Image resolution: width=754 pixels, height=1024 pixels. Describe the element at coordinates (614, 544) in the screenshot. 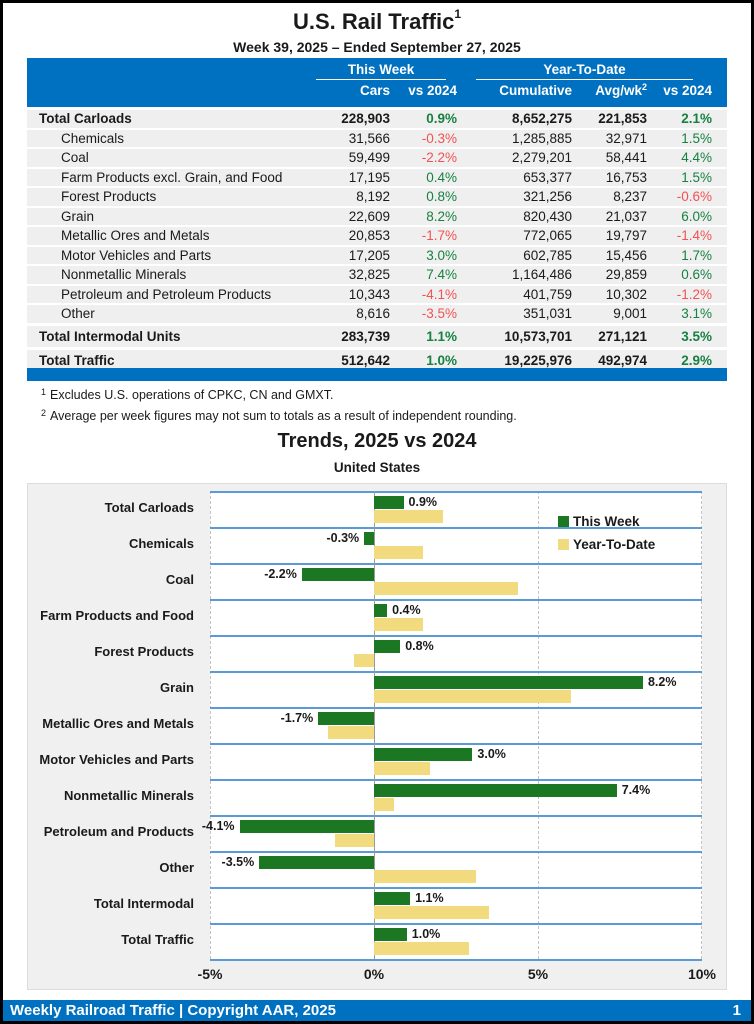

I see `legend-label: Year-To-Date` at that location.